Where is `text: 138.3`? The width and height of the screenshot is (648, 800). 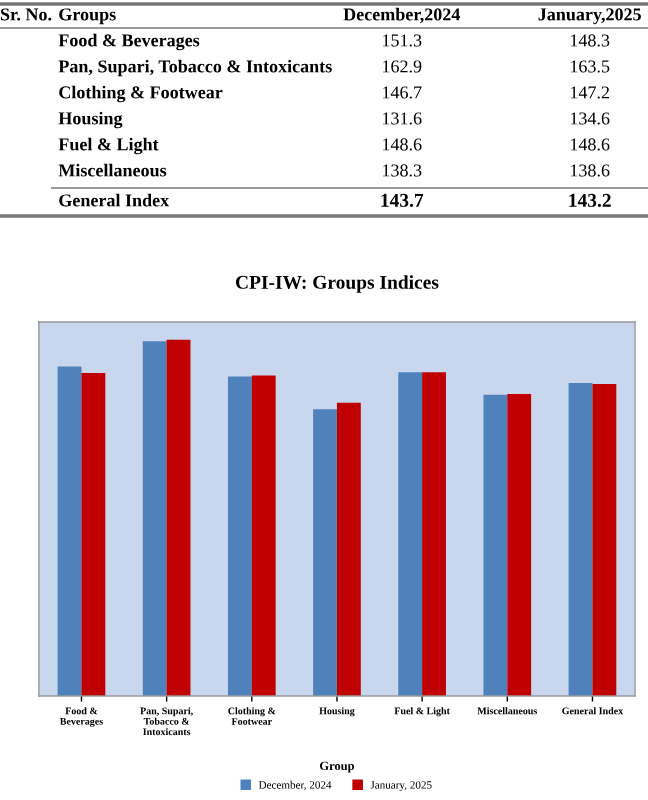
text: 138.3 is located at coordinates (402, 170).